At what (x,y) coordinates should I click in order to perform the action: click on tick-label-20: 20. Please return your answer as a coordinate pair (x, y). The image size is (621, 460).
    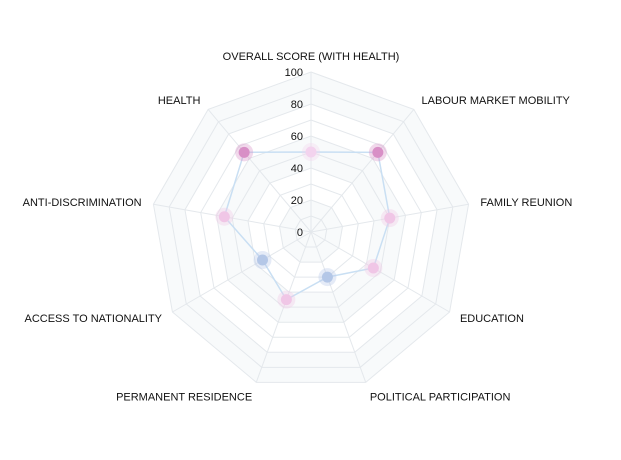
    Looking at the image, I should click on (297, 201).